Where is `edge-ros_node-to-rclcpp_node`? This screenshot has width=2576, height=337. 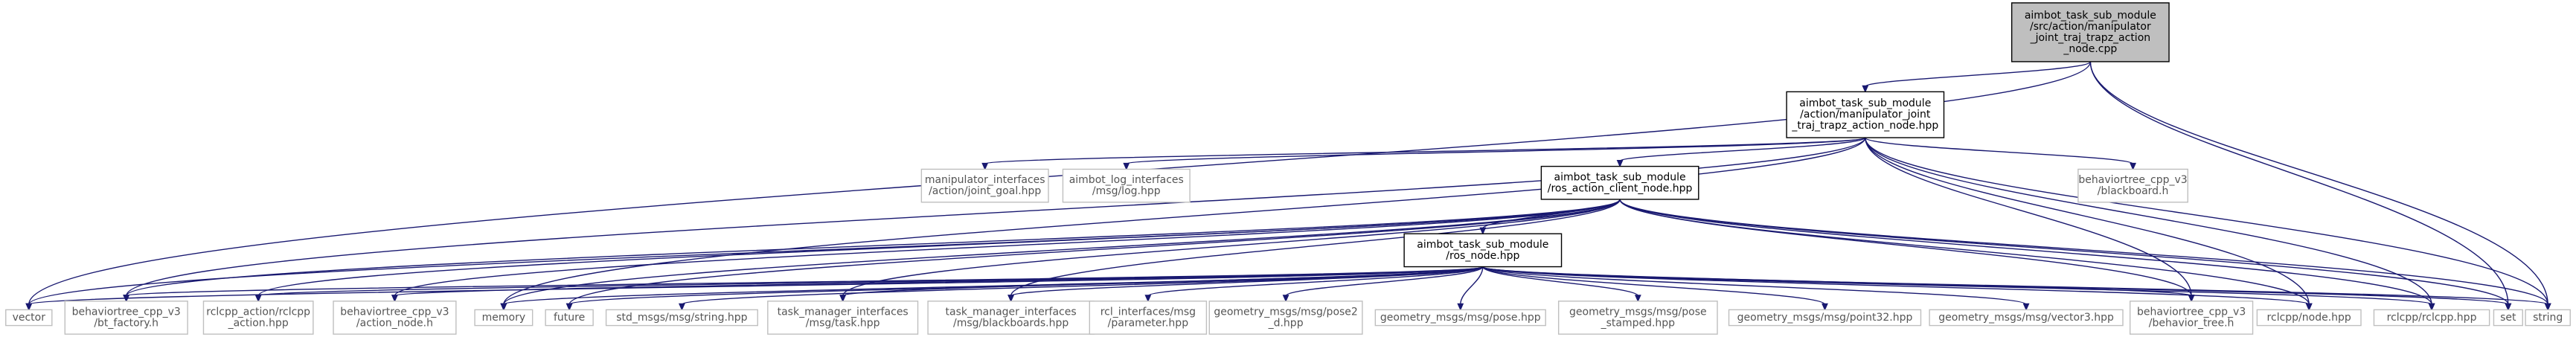
edge-ros_node-to-rclcpp_node is located at coordinates (1898, 288).